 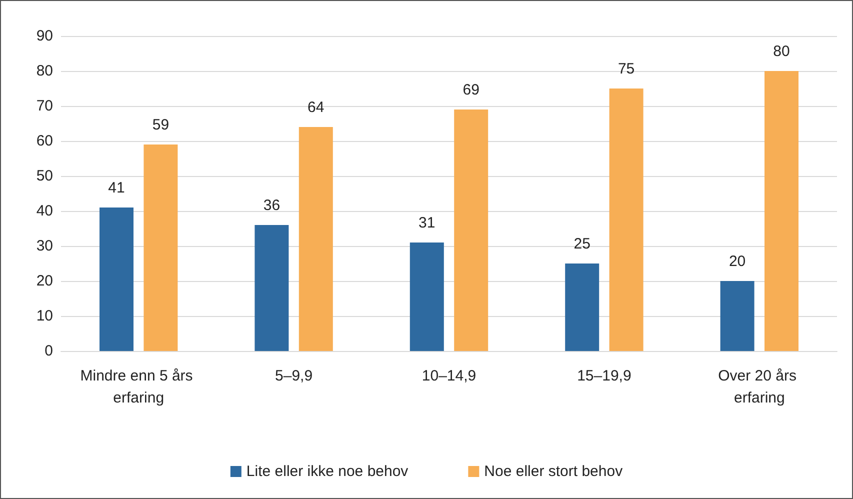 I want to click on y-tick-label: 80, so click(x=44, y=71).